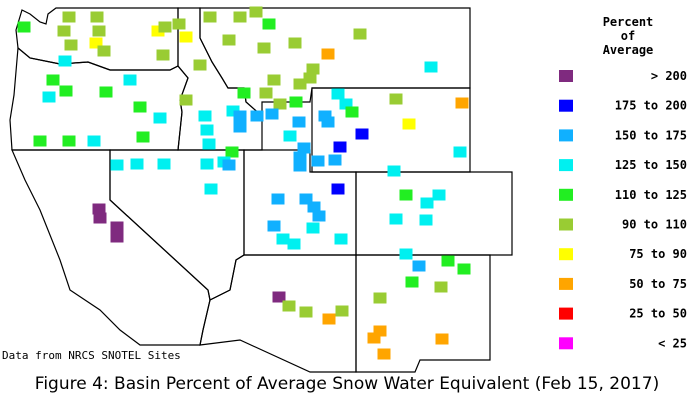 The height and width of the screenshot is (407, 694). Describe the element at coordinates (651, 135) in the screenshot. I see `legend-label: 150 to 175` at that location.